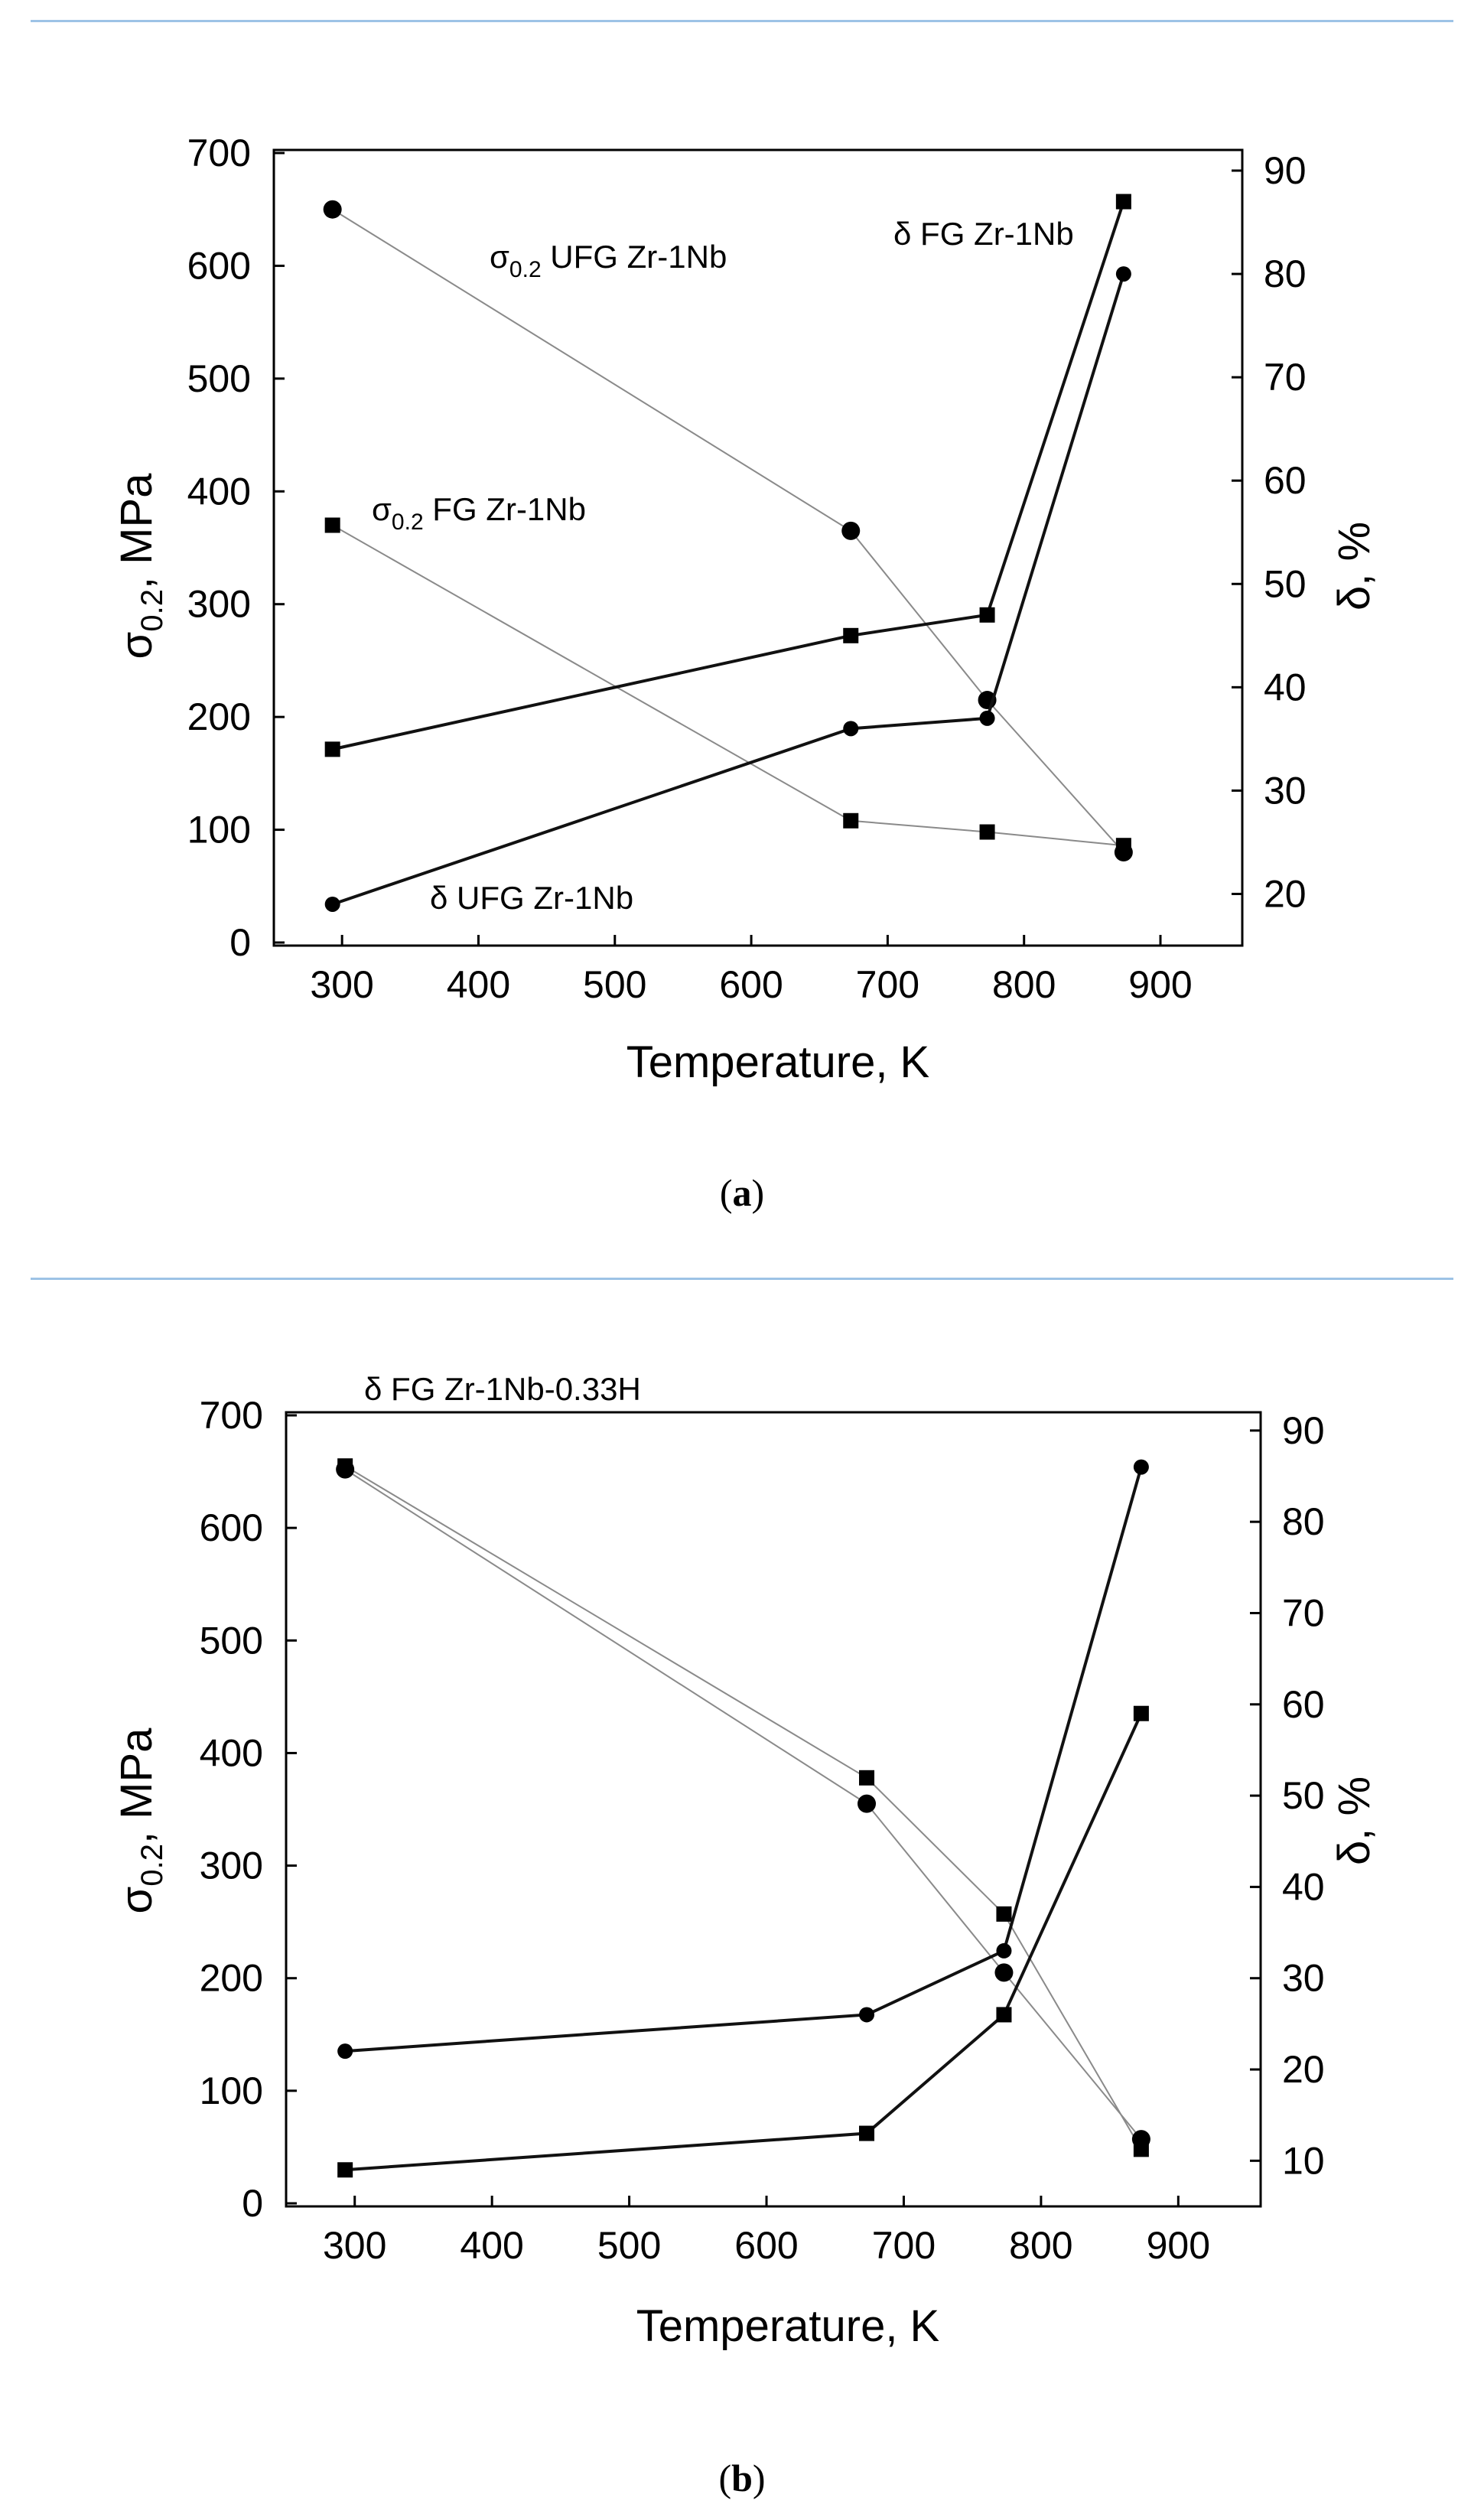  Describe the element at coordinates (983, 234) in the screenshot. I see `series-annotation: δ FG Zr-1Nb` at that location.